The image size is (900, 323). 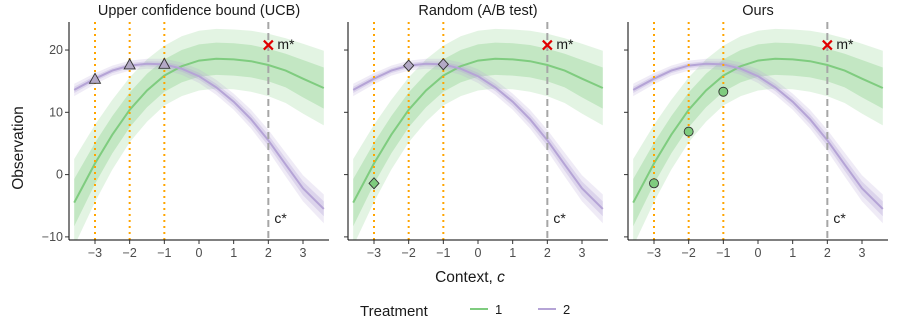 What do you see at coordinates (566, 309) in the screenshot?
I see `legend-label-2: 2` at bounding box center [566, 309].